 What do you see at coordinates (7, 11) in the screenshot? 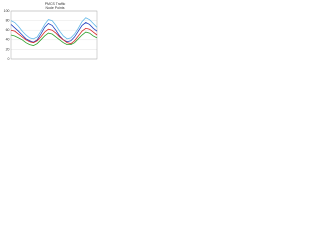
I see `y-tick-label: 100` at bounding box center [7, 11].